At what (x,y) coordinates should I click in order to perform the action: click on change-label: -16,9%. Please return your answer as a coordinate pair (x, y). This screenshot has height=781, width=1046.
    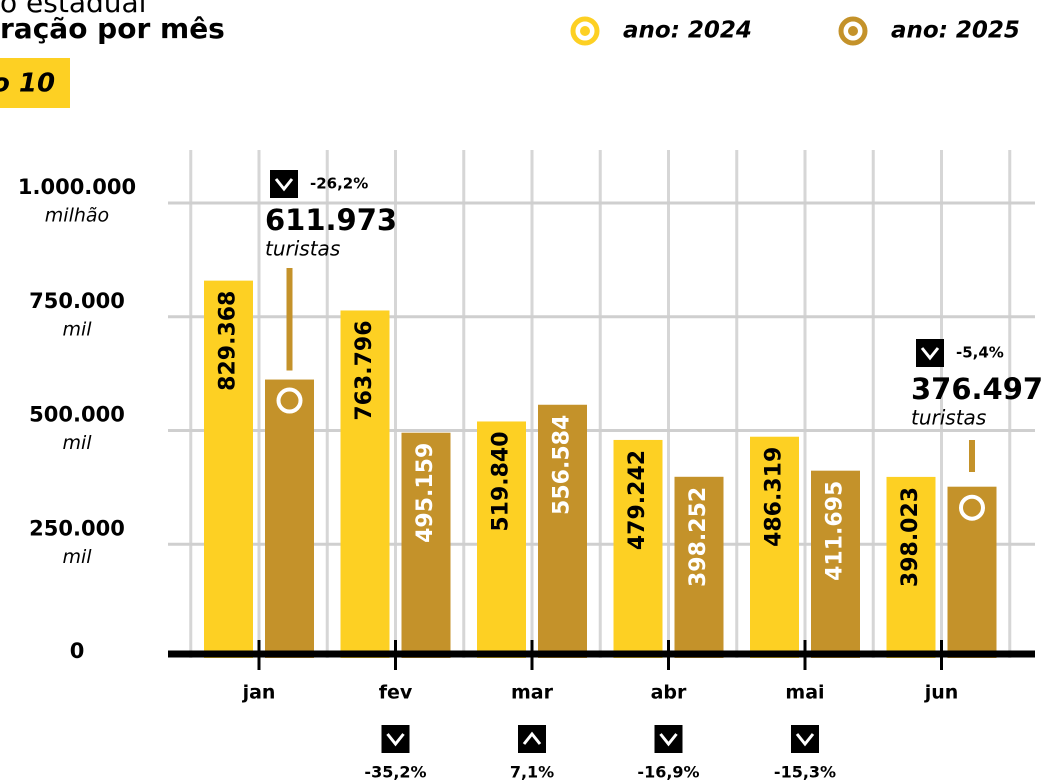
    Looking at the image, I should click on (668, 772).